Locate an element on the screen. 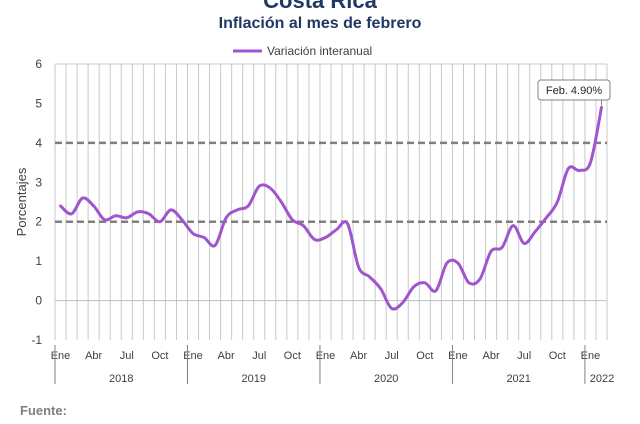  year-label: 2018 is located at coordinates (121, 379).